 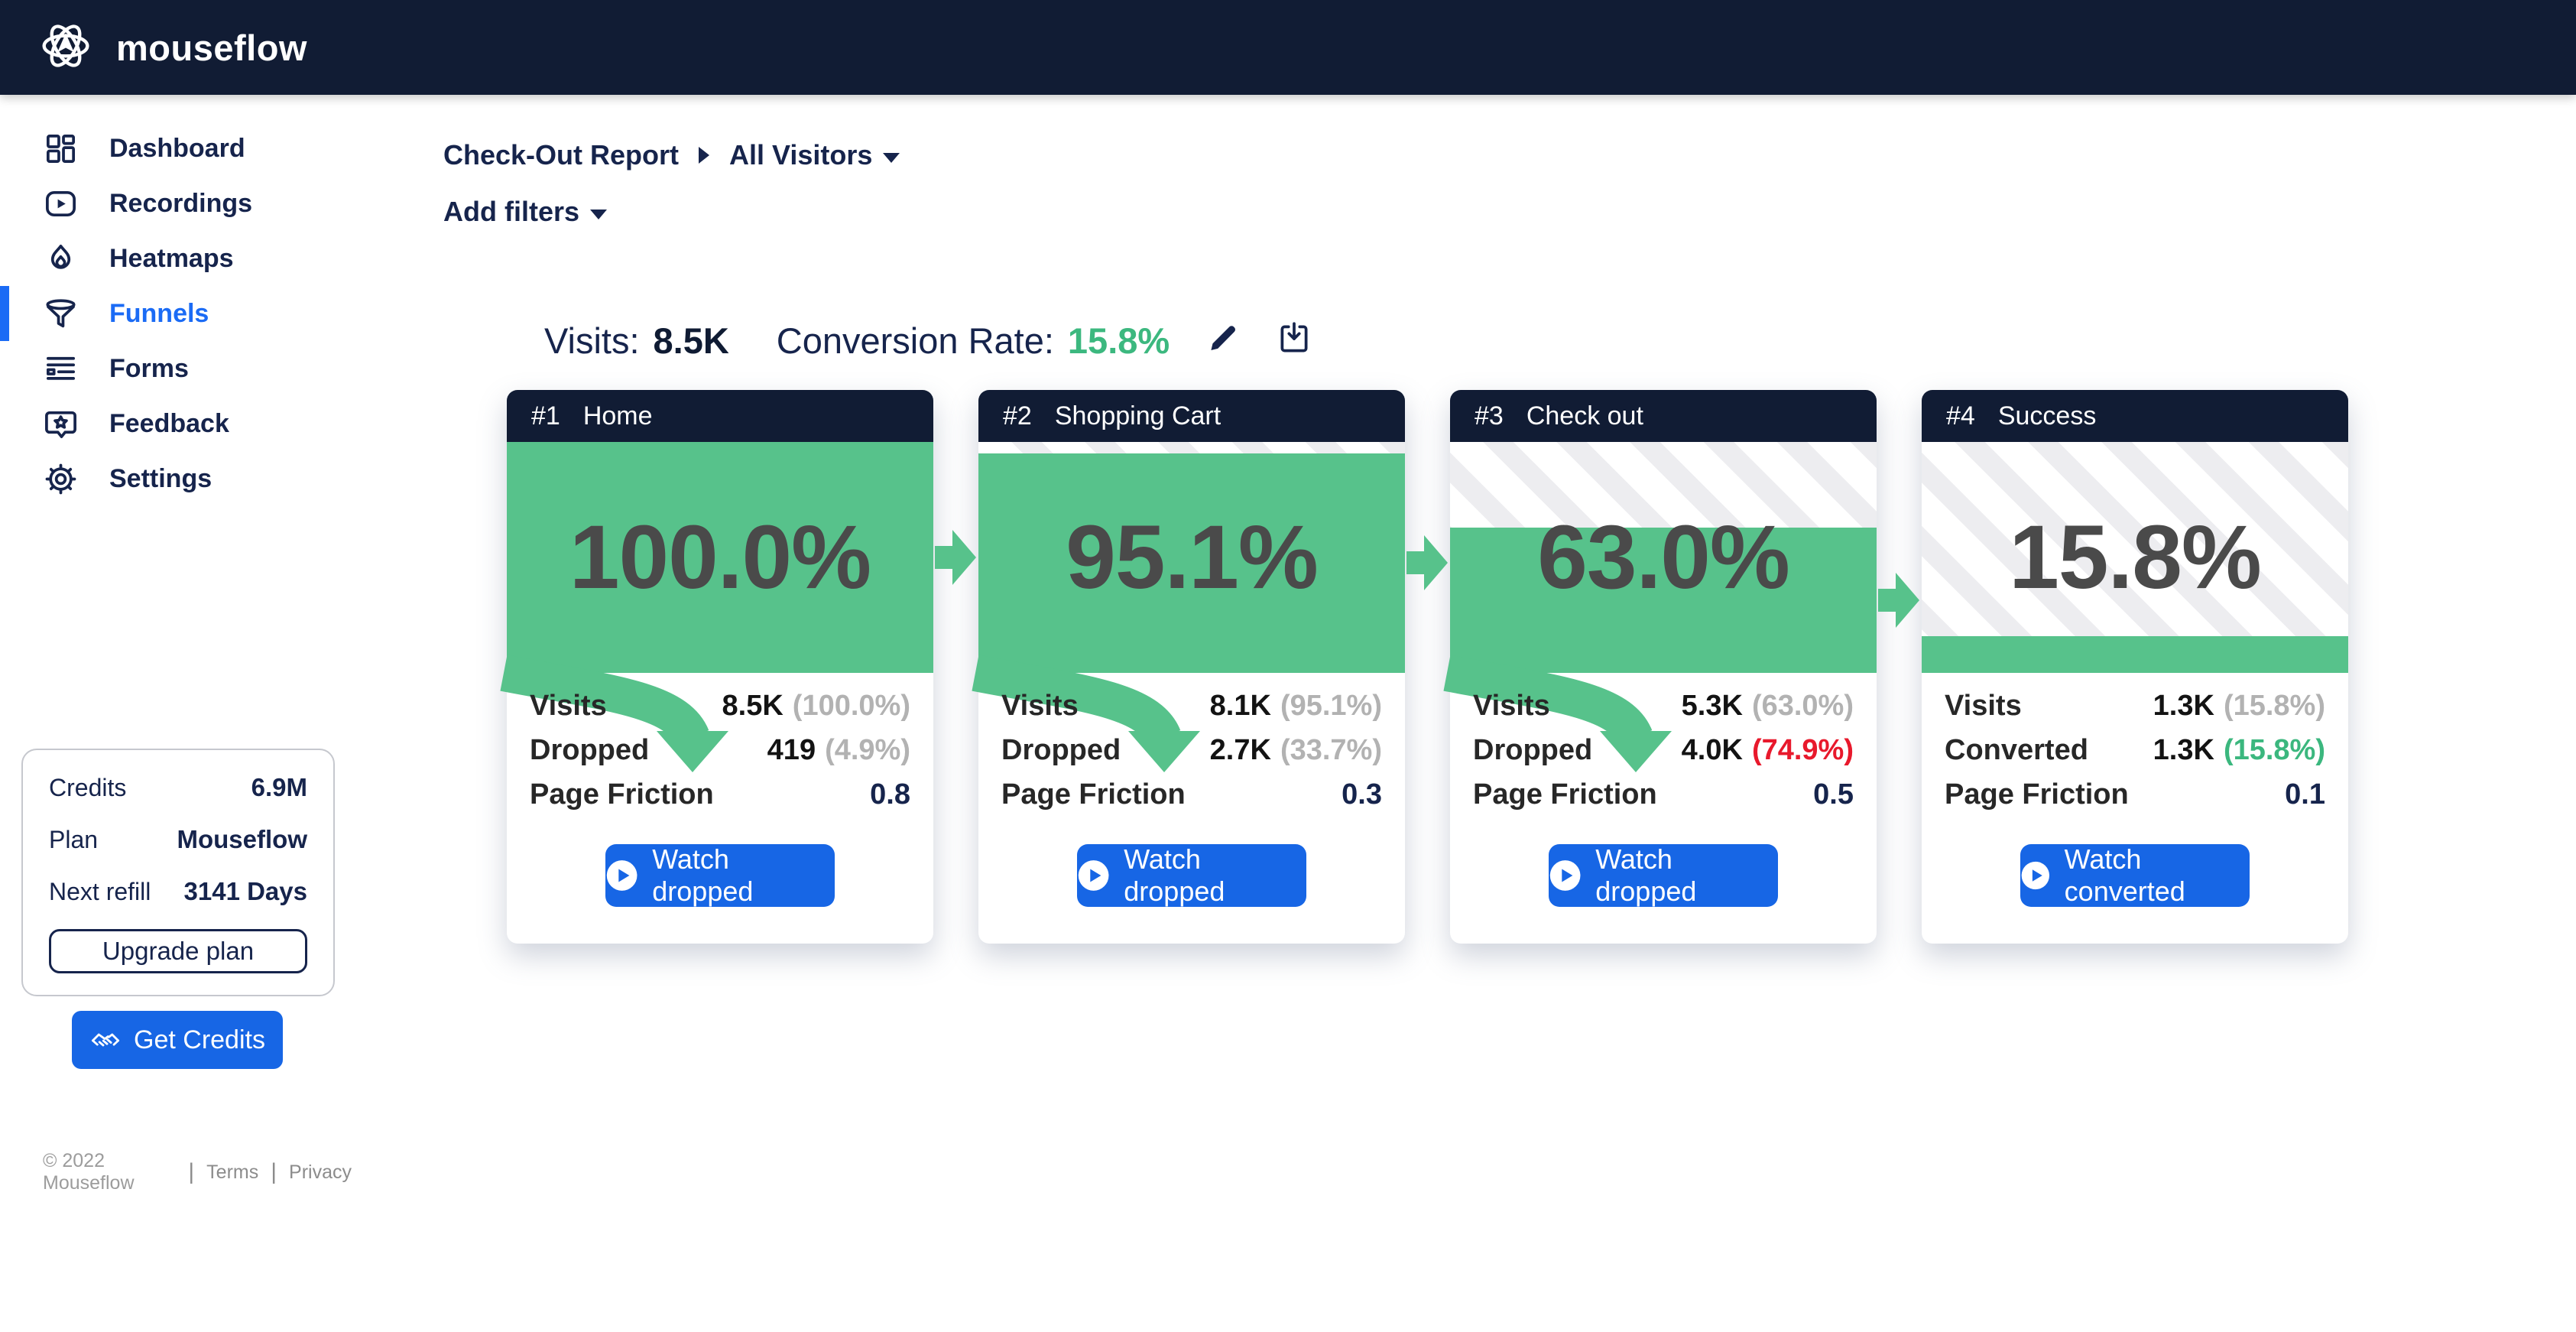 I want to click on footer: © 2022 Mouseflow | Terms | Privacy, so click(x=198, y=1172).